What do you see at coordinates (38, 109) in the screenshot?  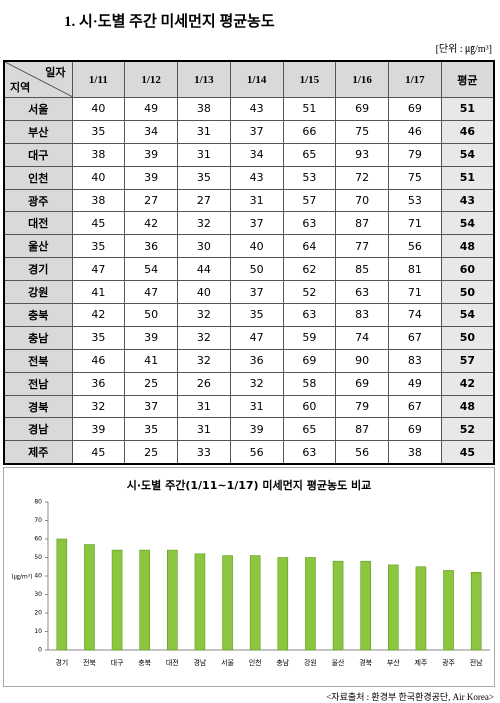 I see `region-cell: 서울` at bounding box center [38, 109].